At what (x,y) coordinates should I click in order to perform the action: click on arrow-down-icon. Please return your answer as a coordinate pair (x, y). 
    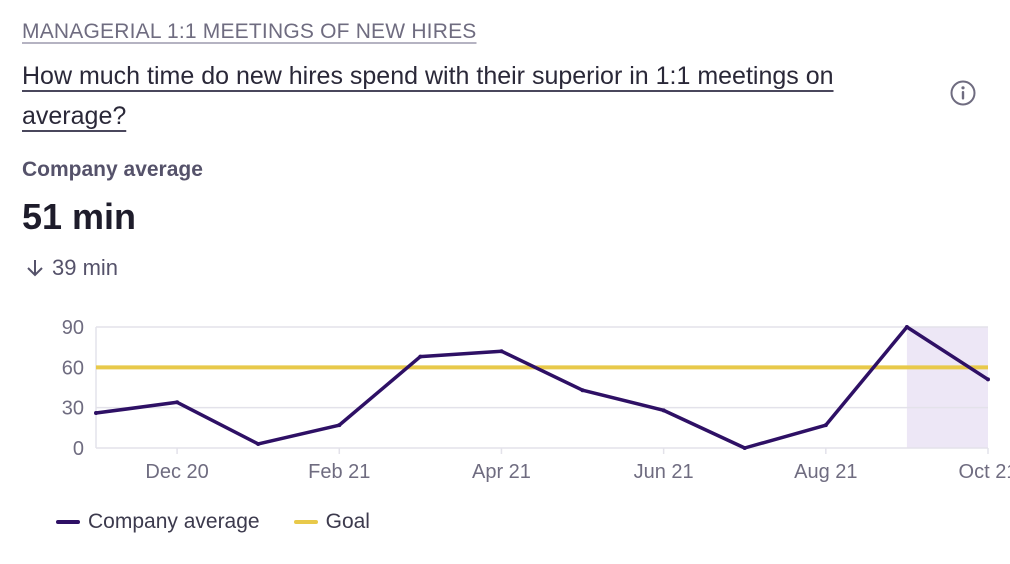
    Looking at the image, I should click on (35, 268).